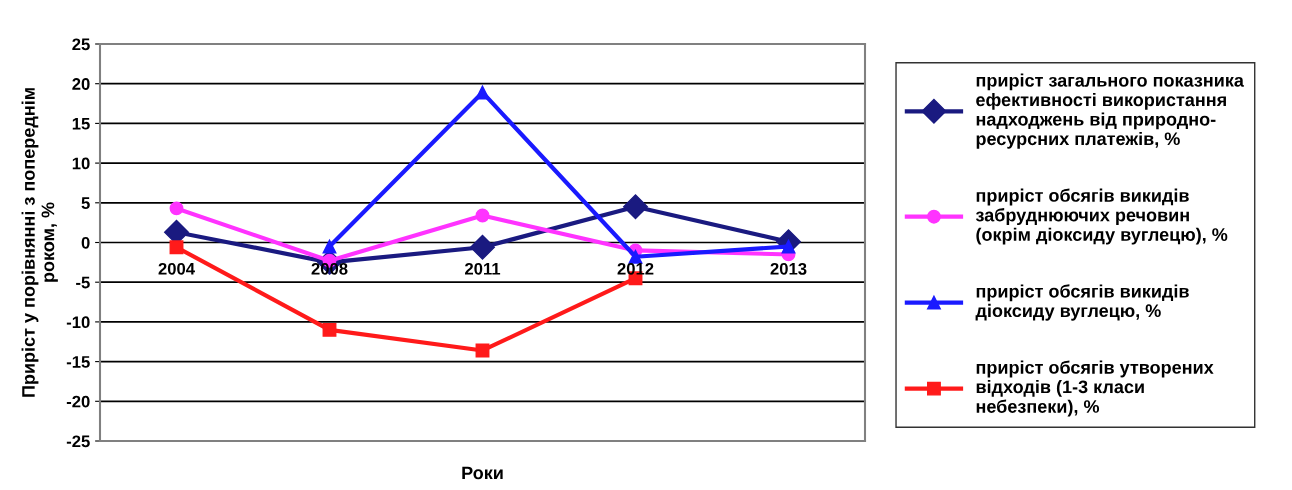 This screenshot has width=1292, height=490. What do you see at coordinates (81, 123) in the screenshot?
I see `y-tick-label: 15` at bounding box center [81, 123].